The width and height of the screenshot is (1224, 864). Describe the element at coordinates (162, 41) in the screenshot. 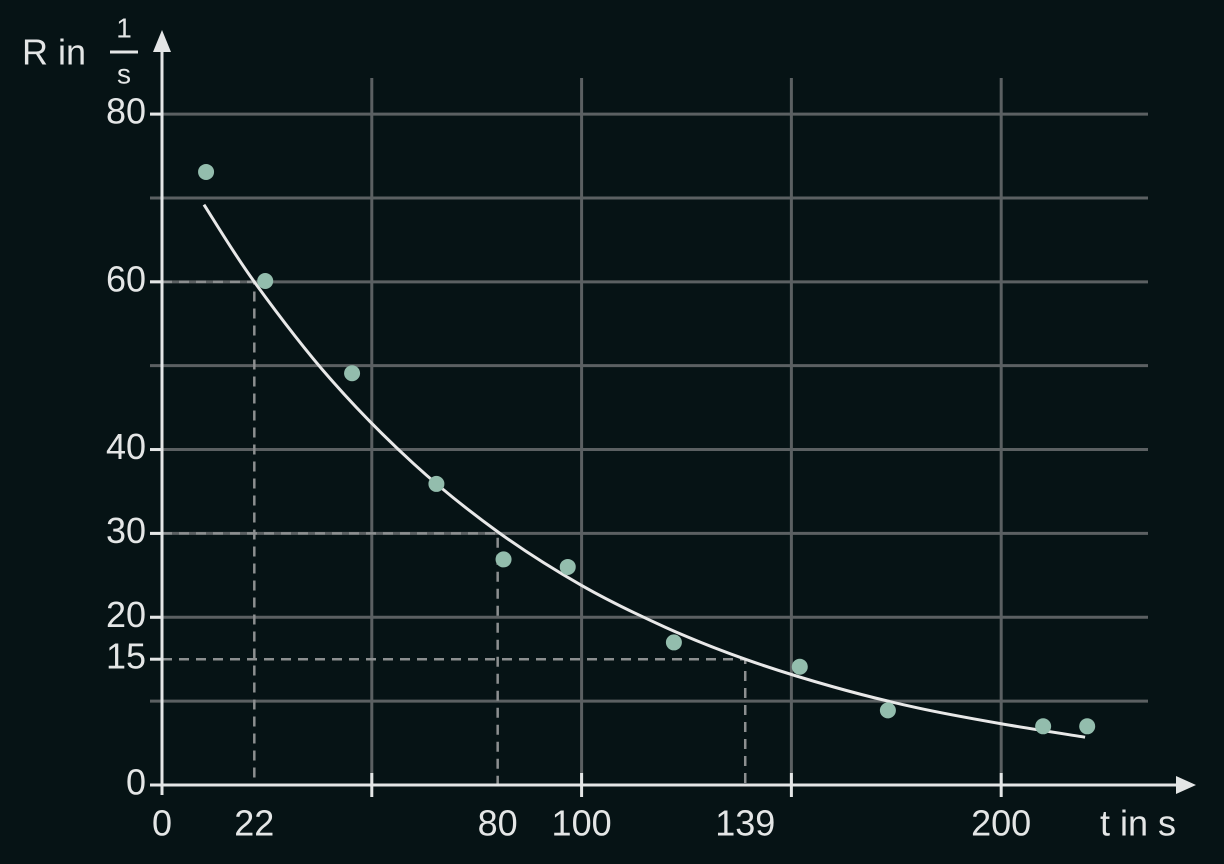

I see `y-axis-arrow` at that location.